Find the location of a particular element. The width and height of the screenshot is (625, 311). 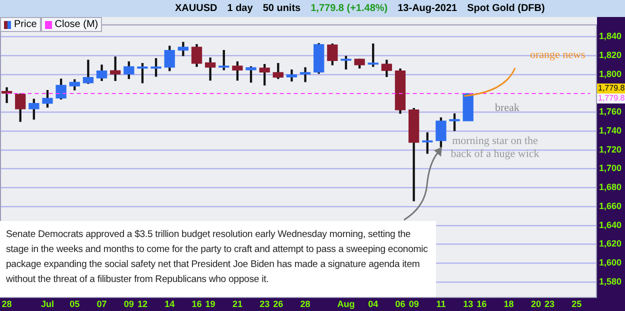

text: 13-Aug-2021 is located at coordinates (428, 8).